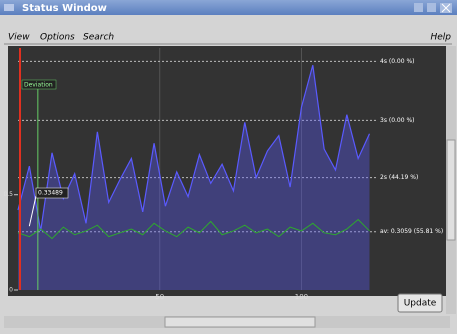 The width and height of the screenshot is (457, 334). I want to click on level-label: 2s (44.19 %), so click(399, 177).